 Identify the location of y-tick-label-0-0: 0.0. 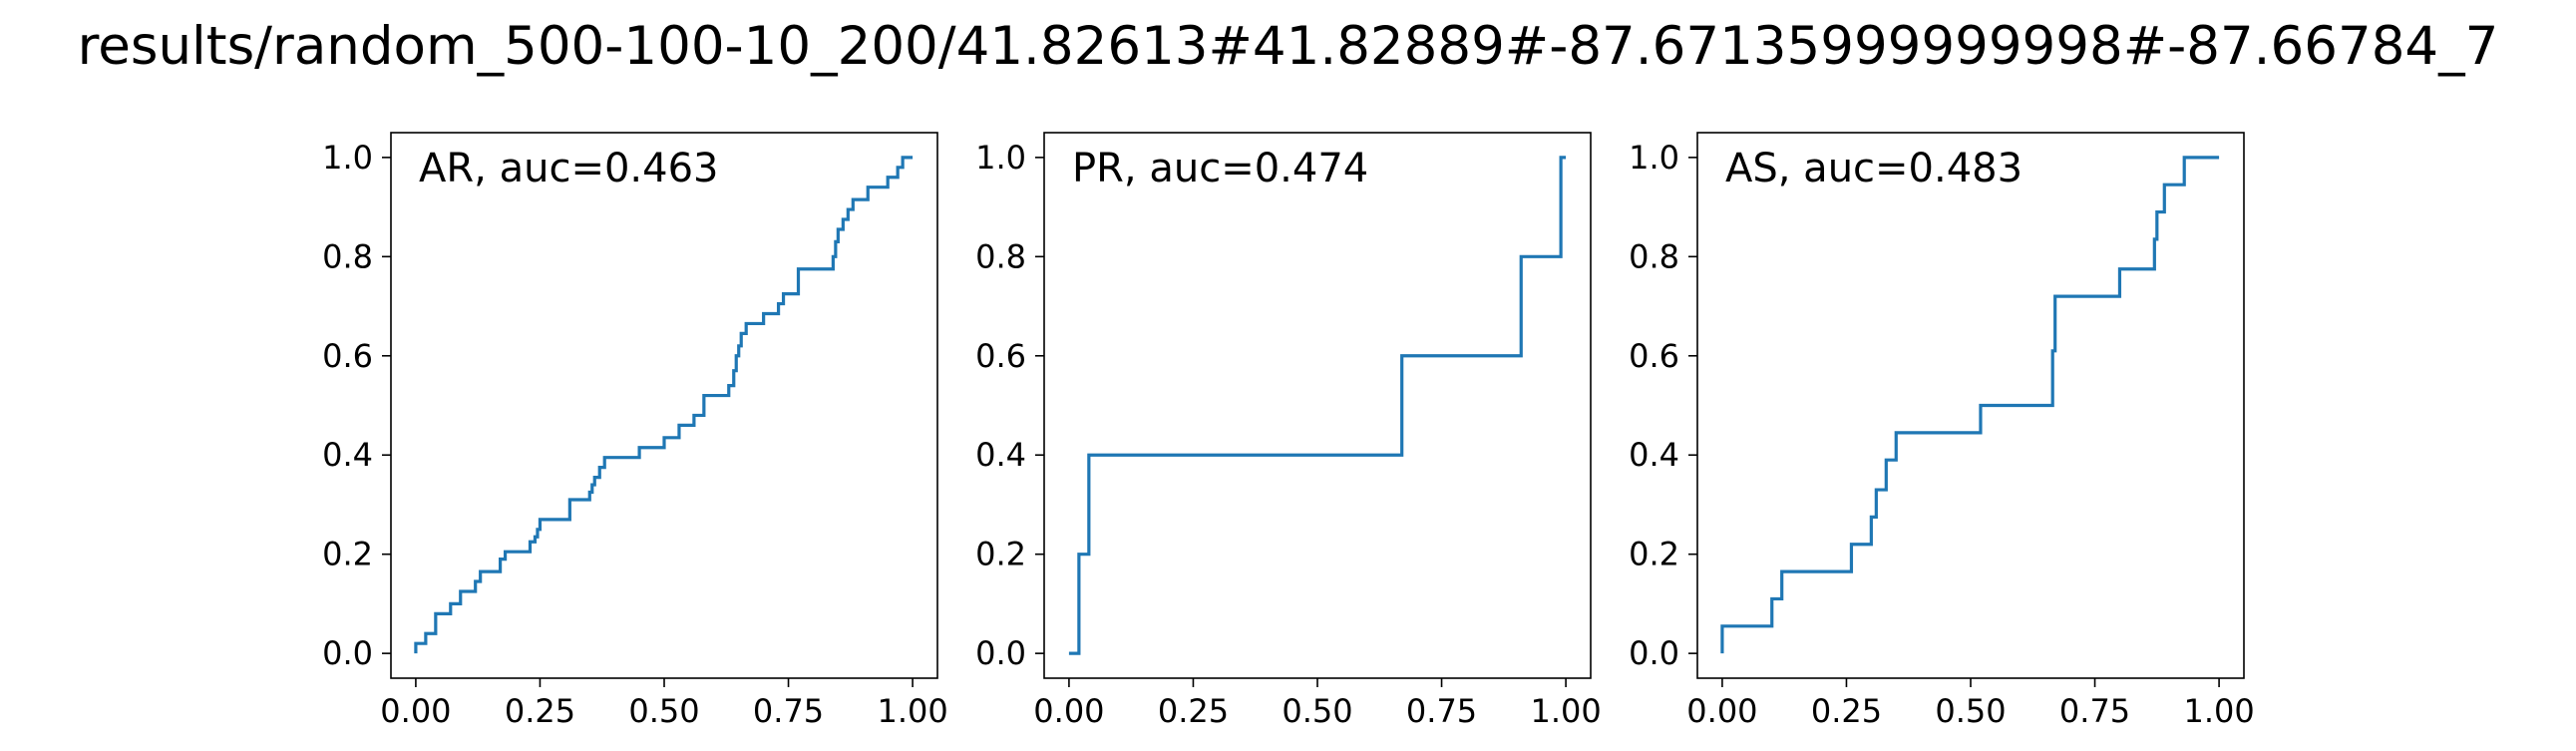
(347, 653).